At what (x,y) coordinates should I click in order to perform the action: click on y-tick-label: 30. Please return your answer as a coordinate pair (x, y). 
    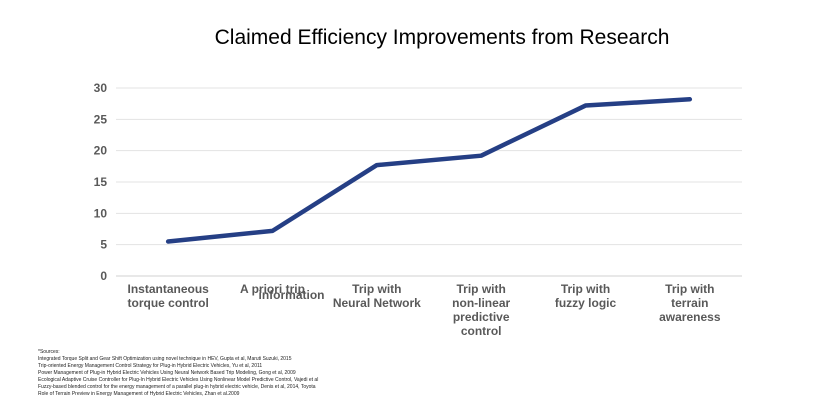
    Looking at the image, I should click on (101, 88).